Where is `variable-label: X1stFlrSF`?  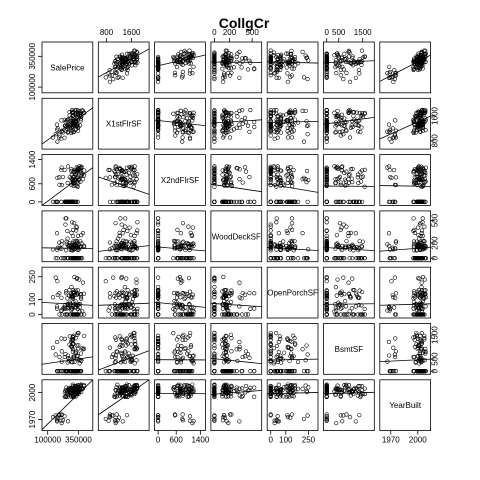 variable-label: X1stFlrSF is located at coordinates (124, 124).